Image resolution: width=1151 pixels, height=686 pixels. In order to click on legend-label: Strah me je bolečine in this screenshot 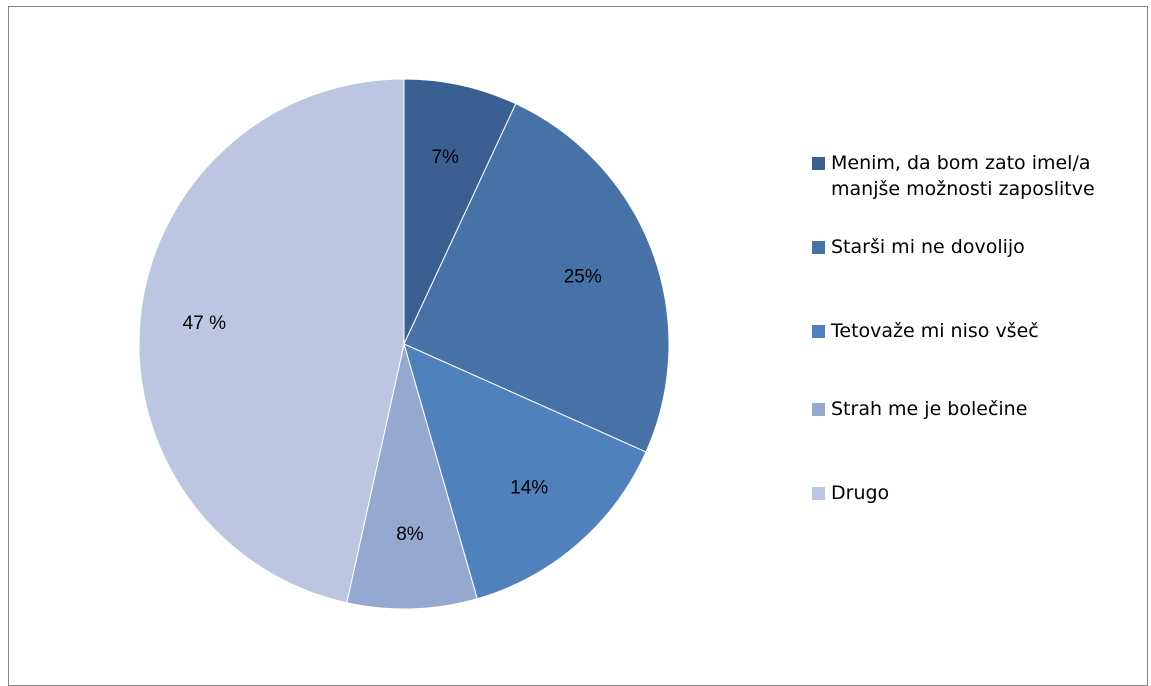, I will do `click(929, 409)`.